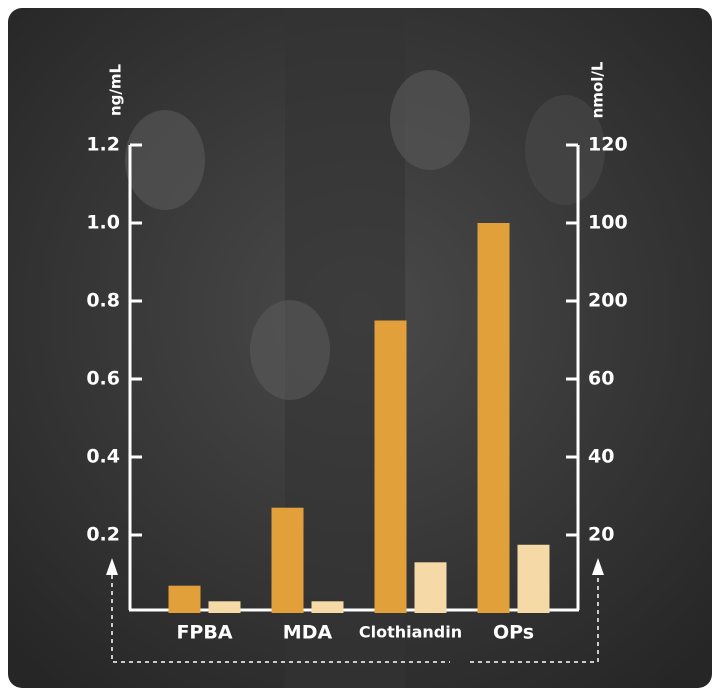  Describe the element at coordinates (116, 90) in the screenshot. I see `y-axis-label: ng/mL` at that location.